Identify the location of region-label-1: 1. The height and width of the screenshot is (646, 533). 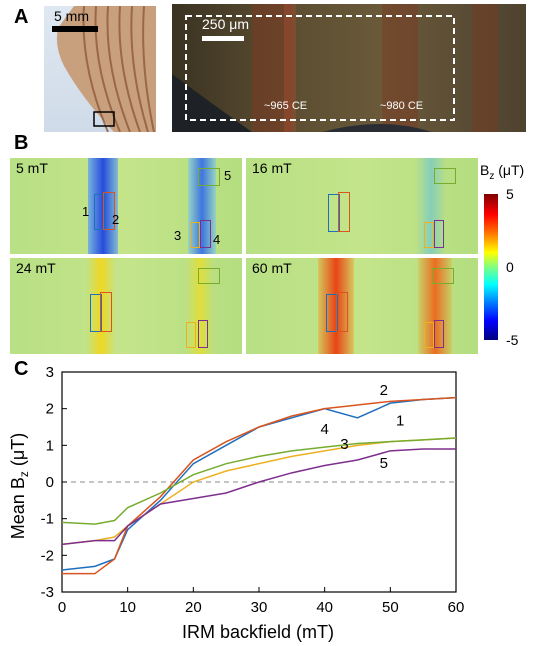
(86, 211).